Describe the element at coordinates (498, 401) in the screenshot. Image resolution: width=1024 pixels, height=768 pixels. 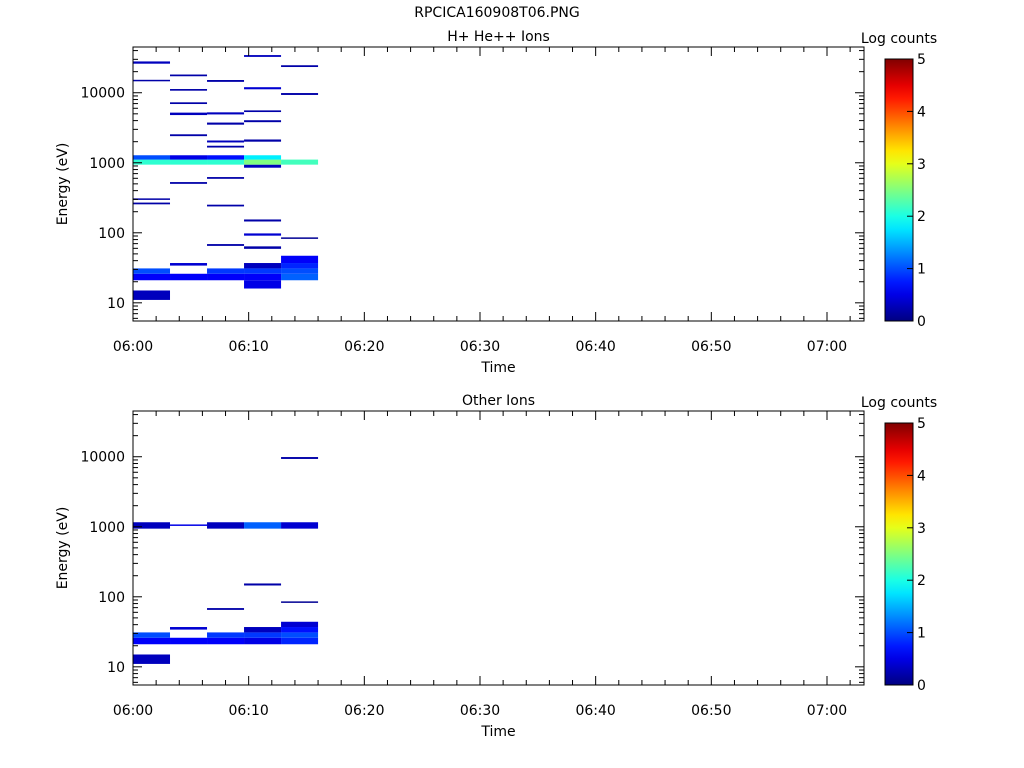
I see `panel-title: Other Ions` at that location.